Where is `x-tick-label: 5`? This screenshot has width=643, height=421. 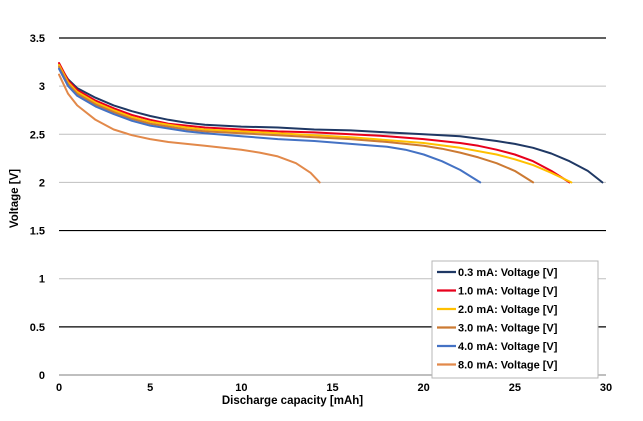 x-tick-label: 5 is located at coordinates (150, 388).